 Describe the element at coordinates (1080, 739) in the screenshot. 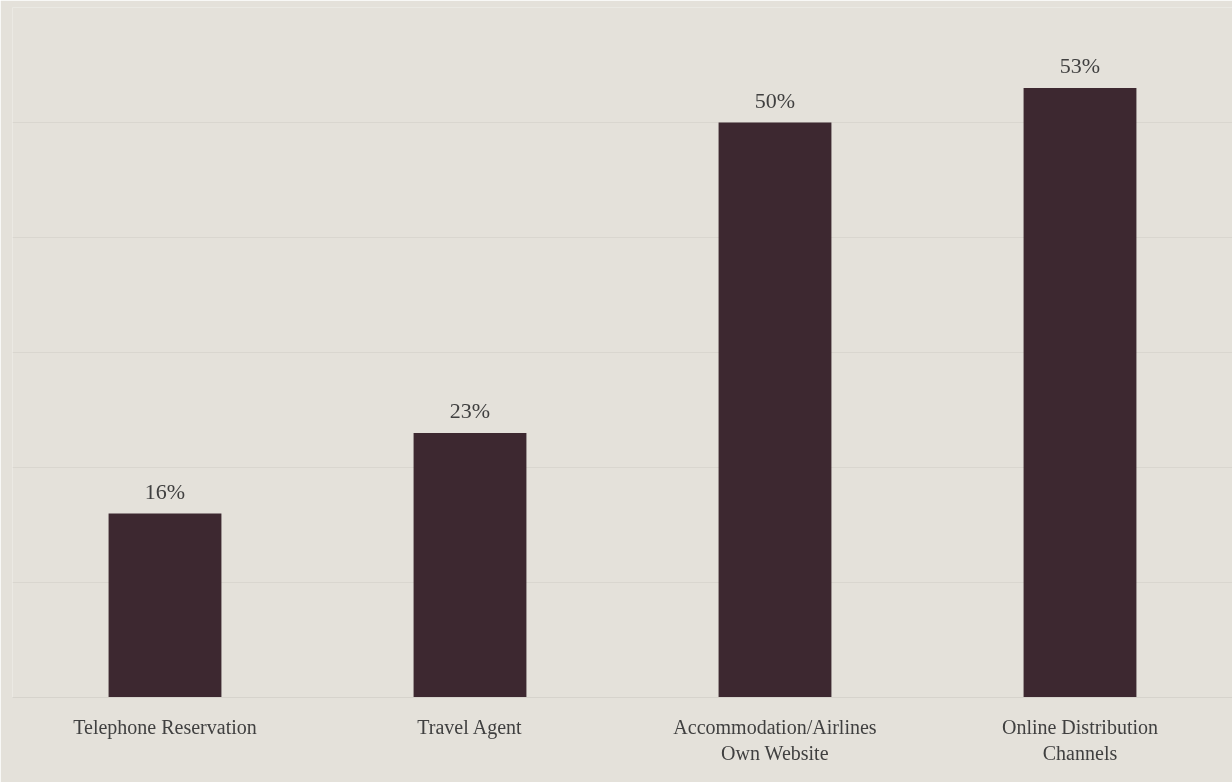

I see `x-tick-label: Online Distribution Channels` at that location.